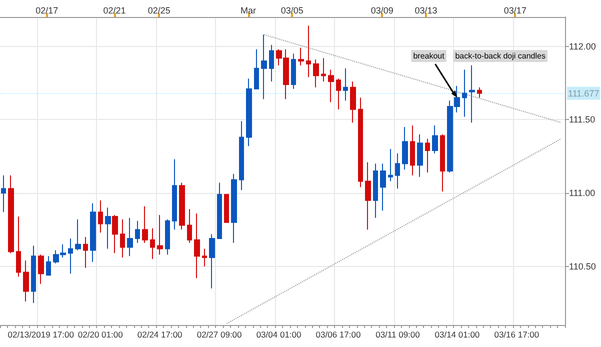 Image resolution: width=601 pixels, height=347 pixels. Describe the element at coordinates (47, 11) in the screenshot. I see `text: 02/17` at that location.